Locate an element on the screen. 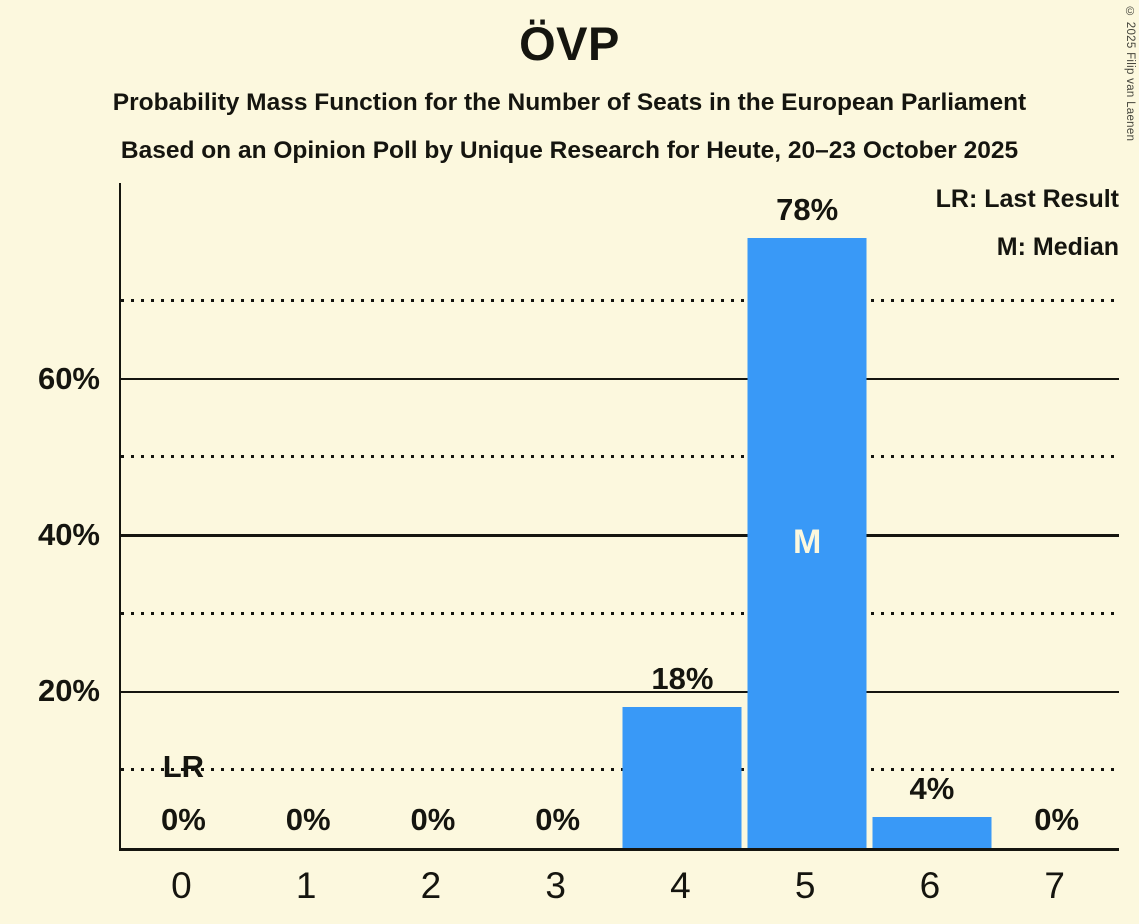 This screenshot has width=1139, height=924. bar-value-label-2: 0% is located at coordinates (433, 819).